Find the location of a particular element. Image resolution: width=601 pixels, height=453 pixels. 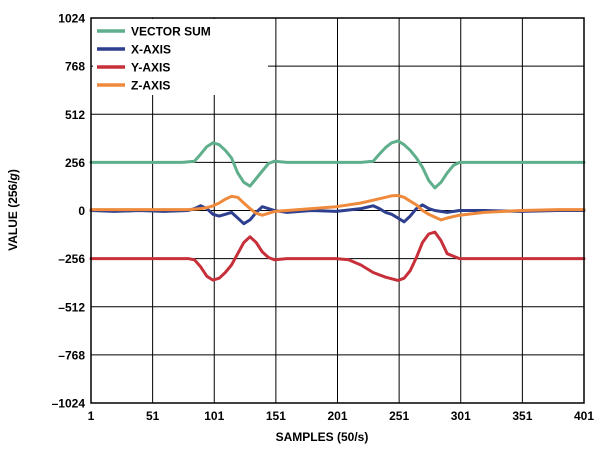

x-tick-label: 201 is located at coordinates (337, 416).